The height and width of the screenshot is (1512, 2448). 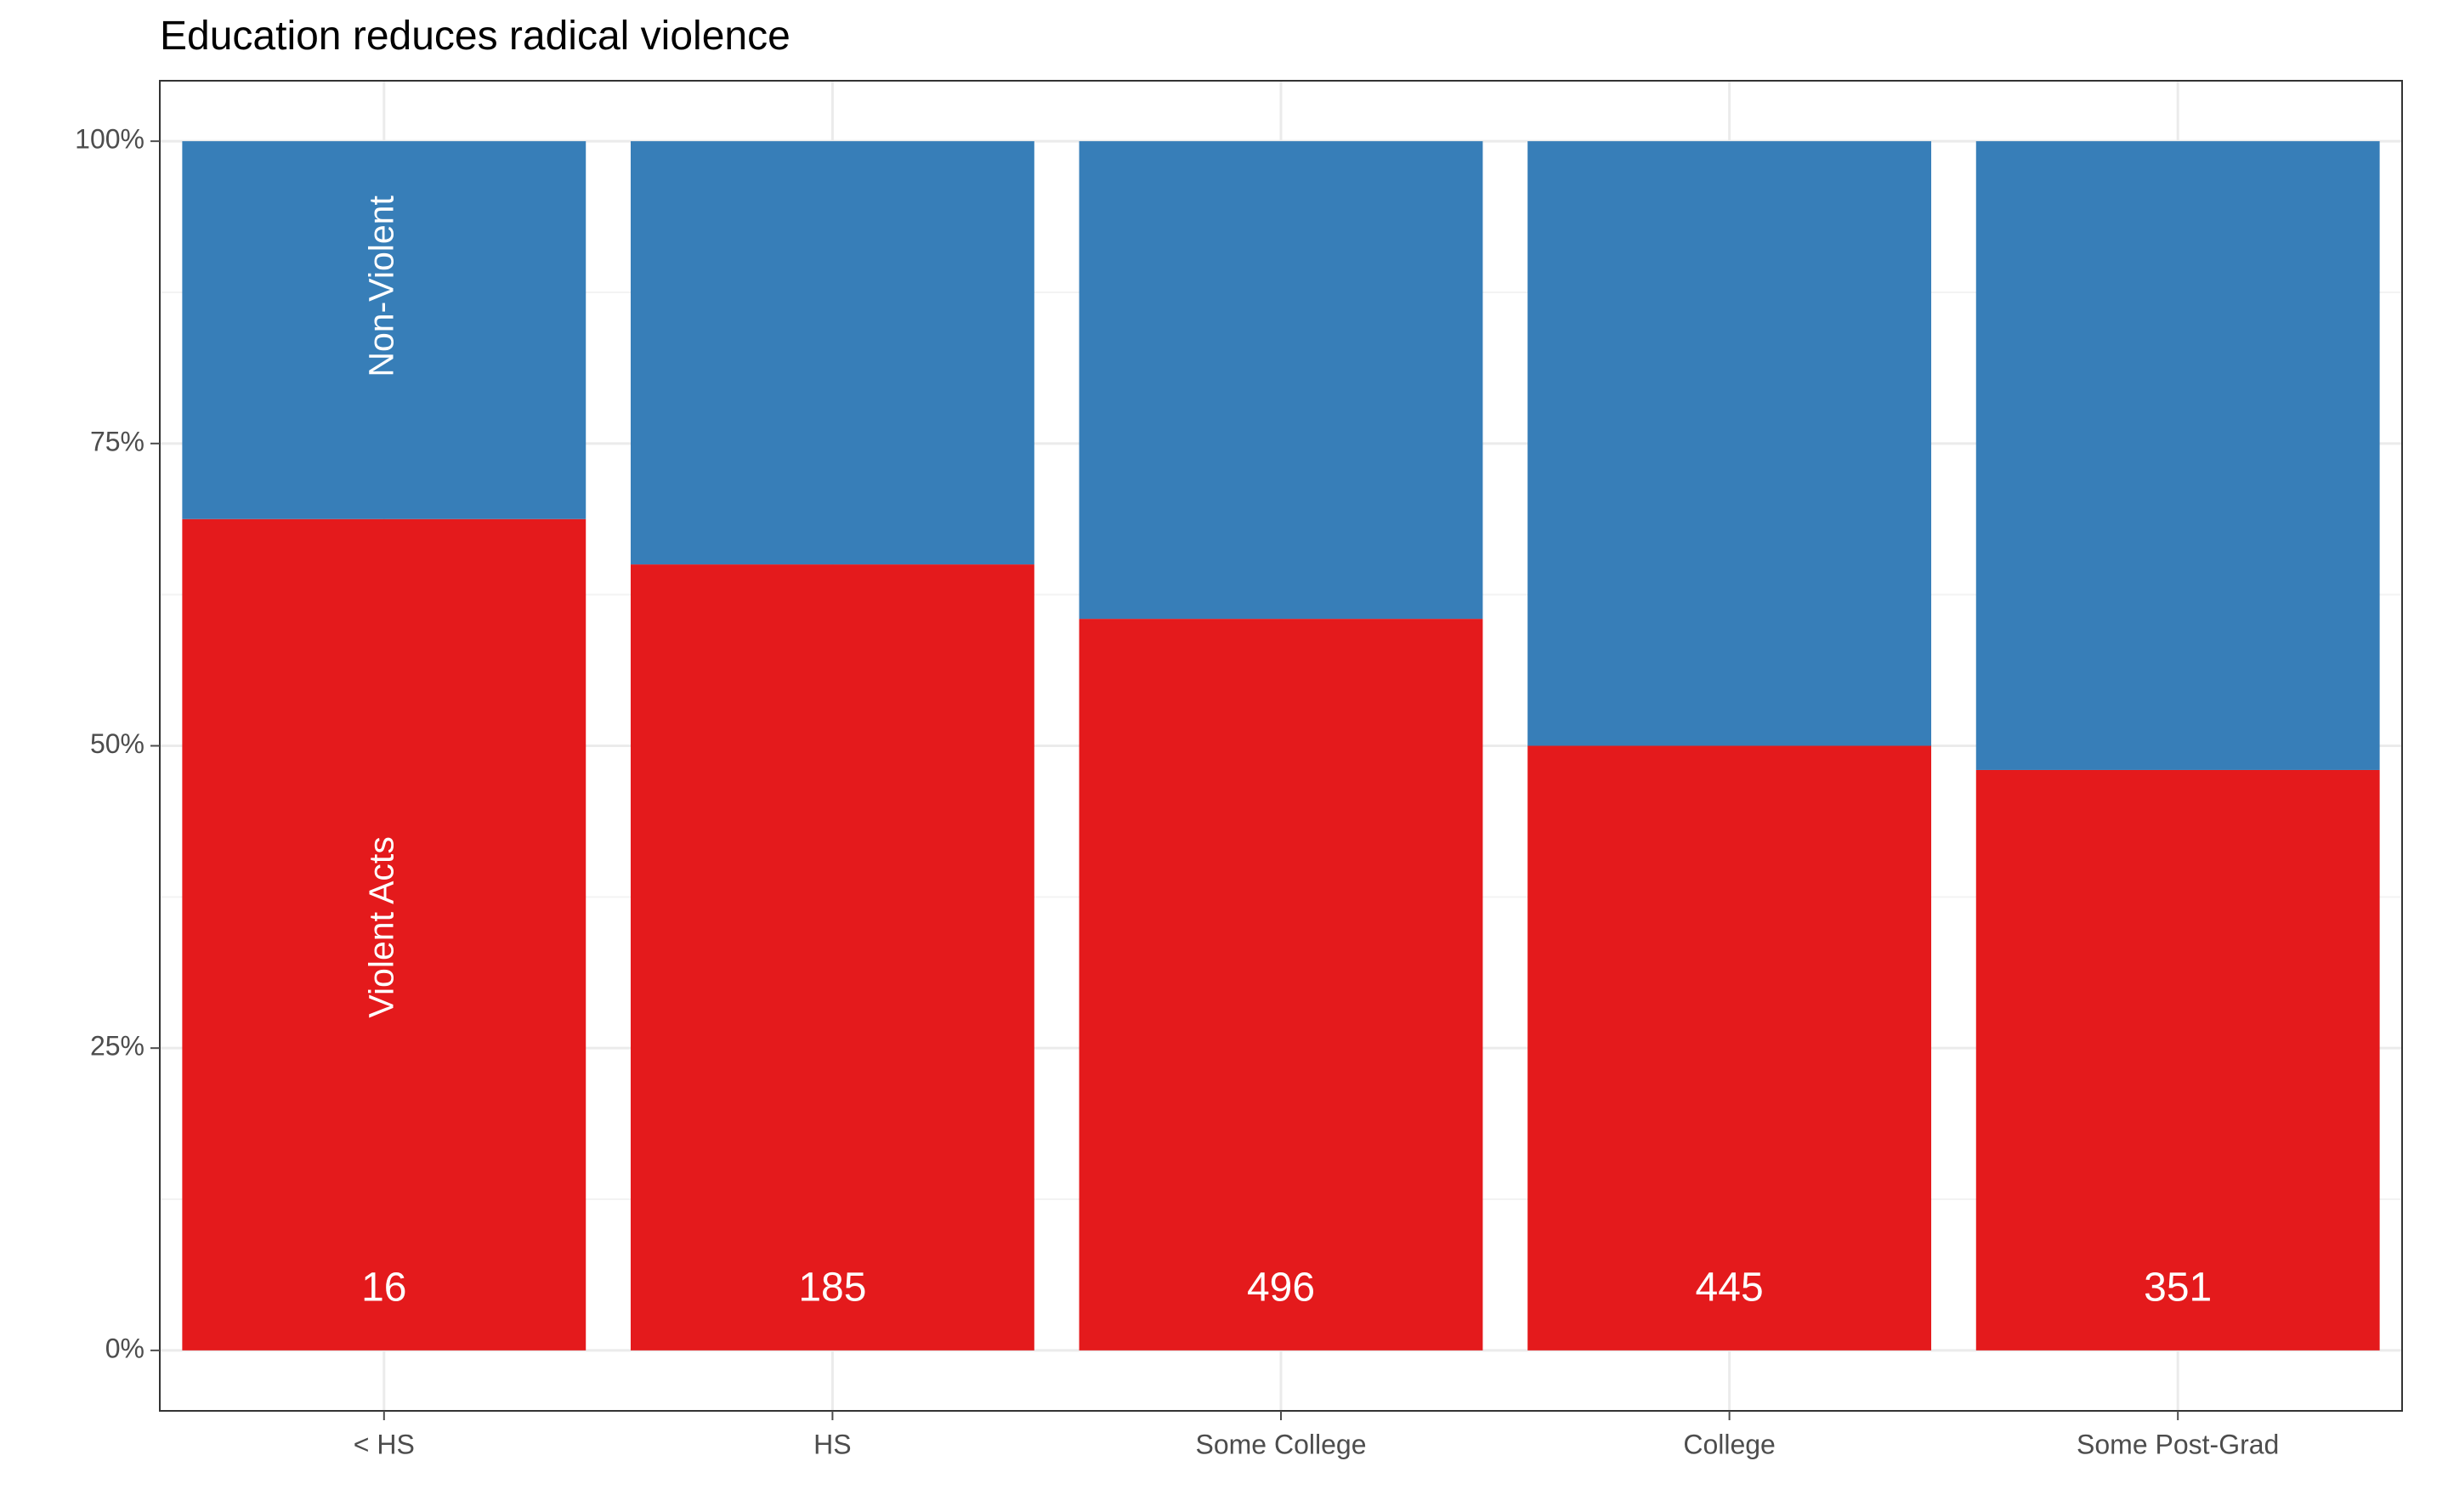 What do you see at coordinates (475, 36) in the screenshot?
I see `chart-title: Education reduces radical violence` at bounding box center [475, 36].